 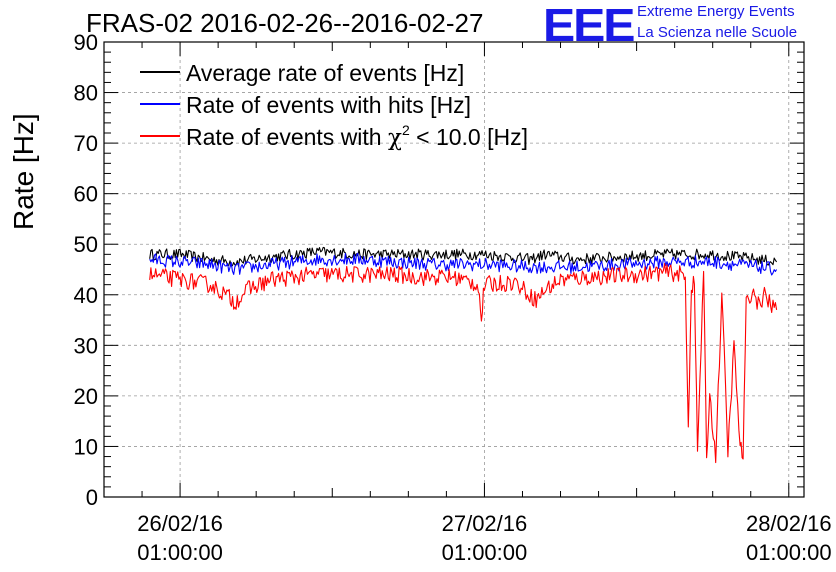 What do you see at coordinates (86, 42) in the screenshot?
I see `y-tick-label: 90` at bounding box center [86, 42].